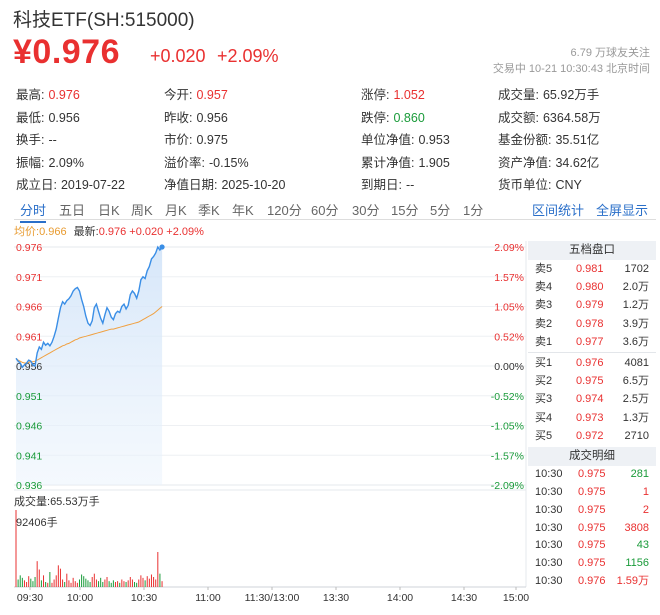  Describe the element at coordinates (525, 162) in the screenshot. I see `quote-net-assets-label: 资产净值:` at that location.